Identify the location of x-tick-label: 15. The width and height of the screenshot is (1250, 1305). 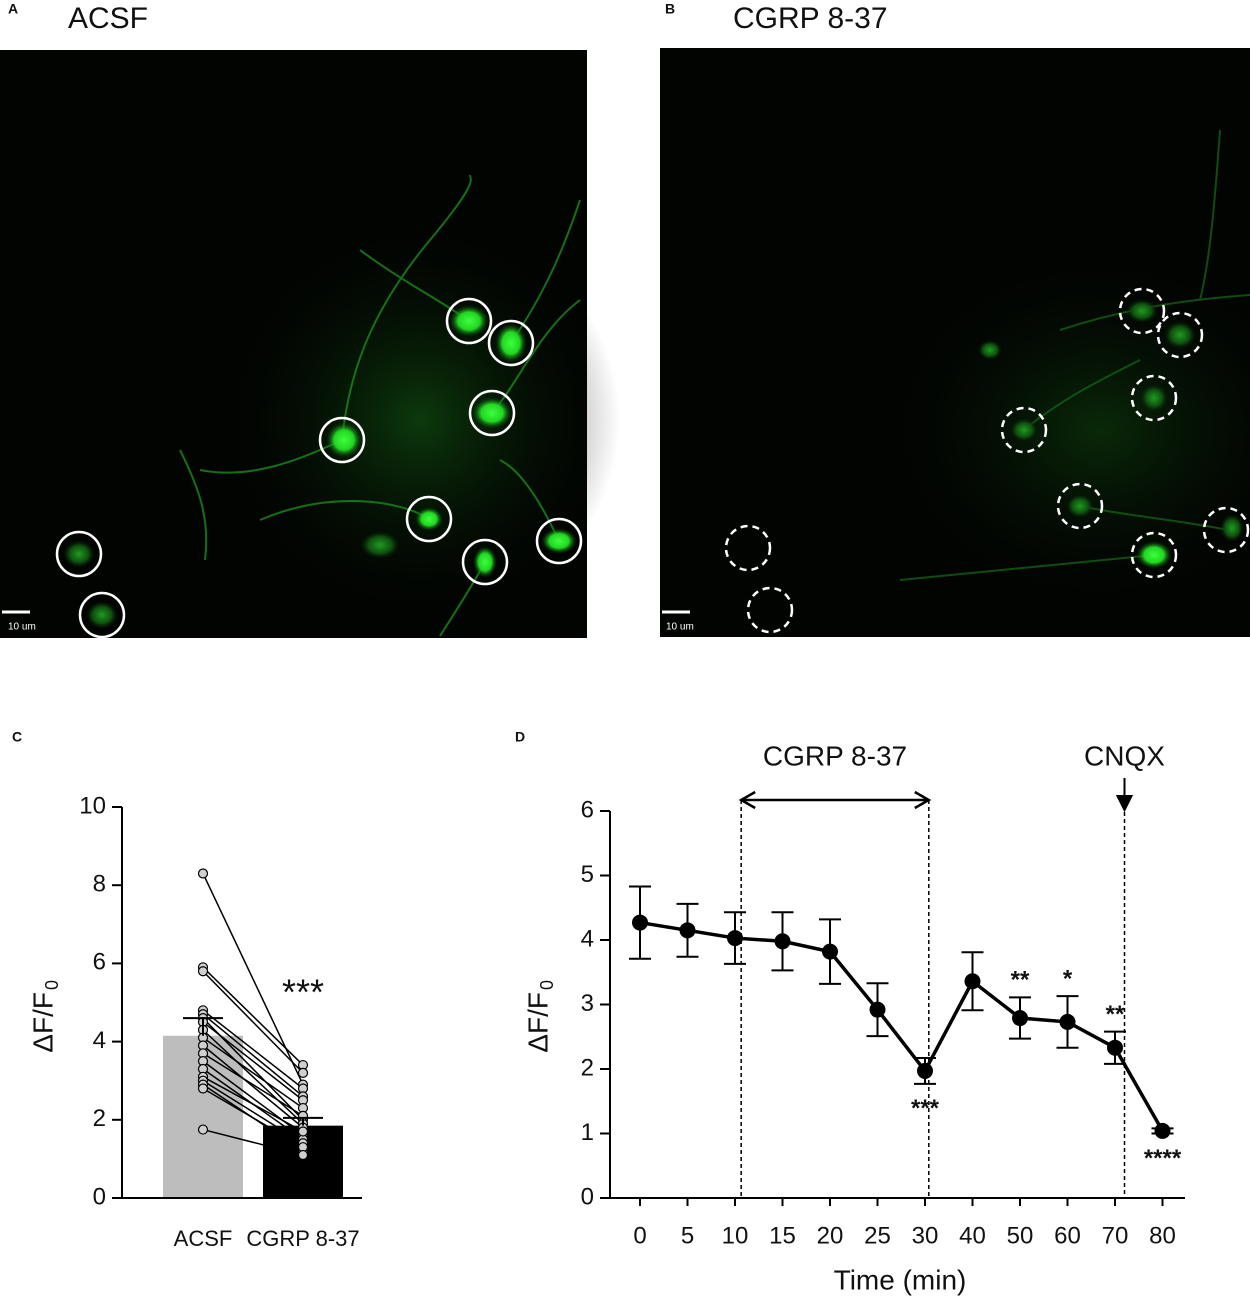
(782, 1235).